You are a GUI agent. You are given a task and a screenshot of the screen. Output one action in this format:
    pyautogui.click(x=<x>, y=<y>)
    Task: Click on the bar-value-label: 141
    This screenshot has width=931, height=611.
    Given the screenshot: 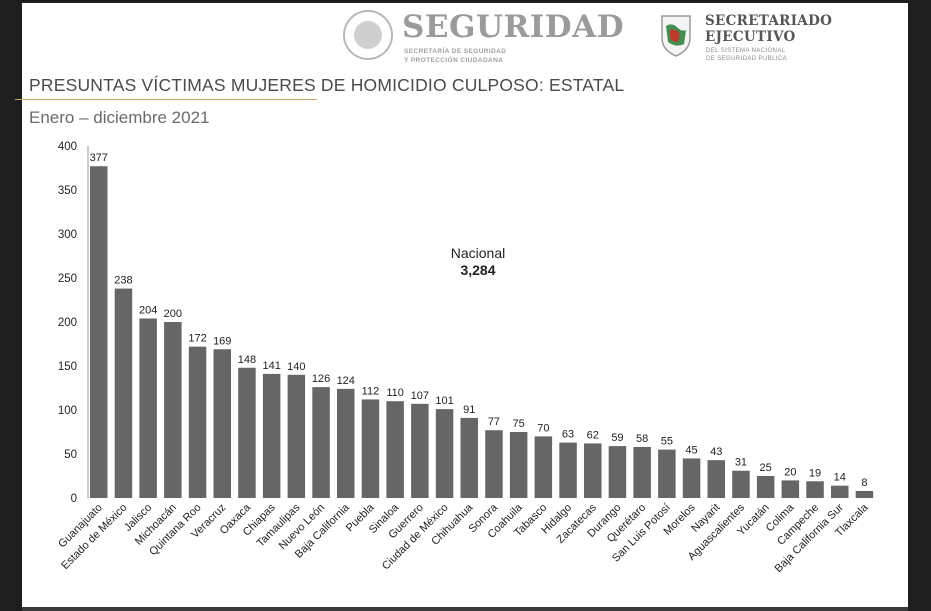 What is the action you would take?
    pyautogui.click(x=271, y=366)
    